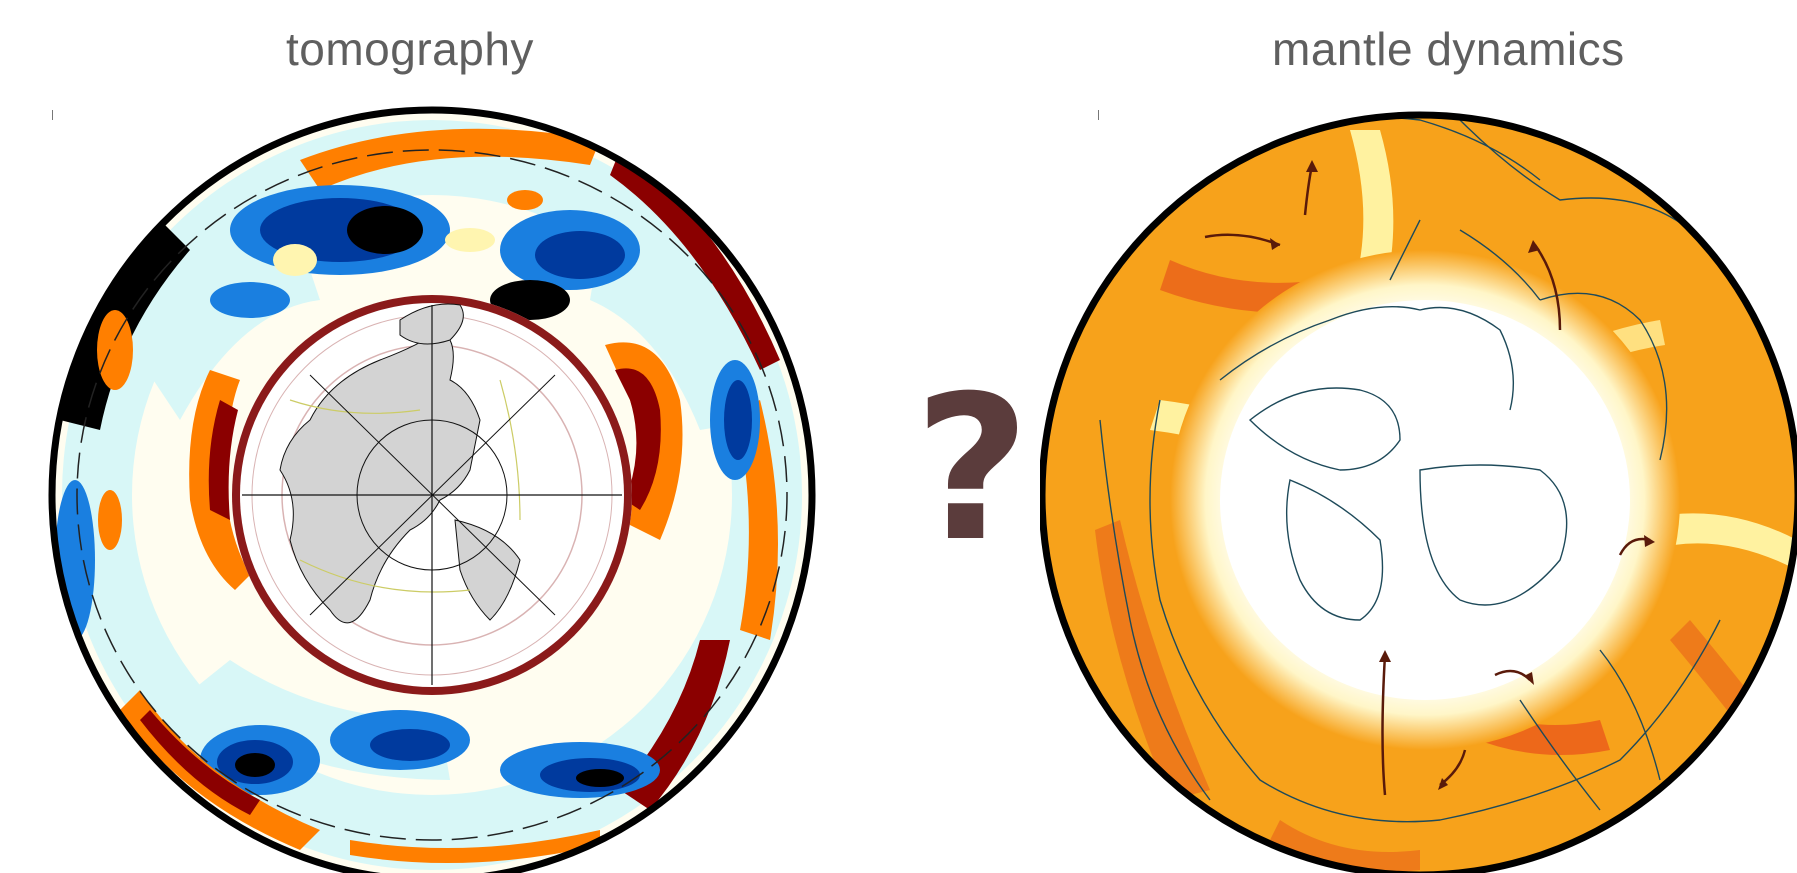 This screenshot has height=873, width=1797. I want to click on mantle-dynamics-title: mantle dynamics, so click(1448, 49).